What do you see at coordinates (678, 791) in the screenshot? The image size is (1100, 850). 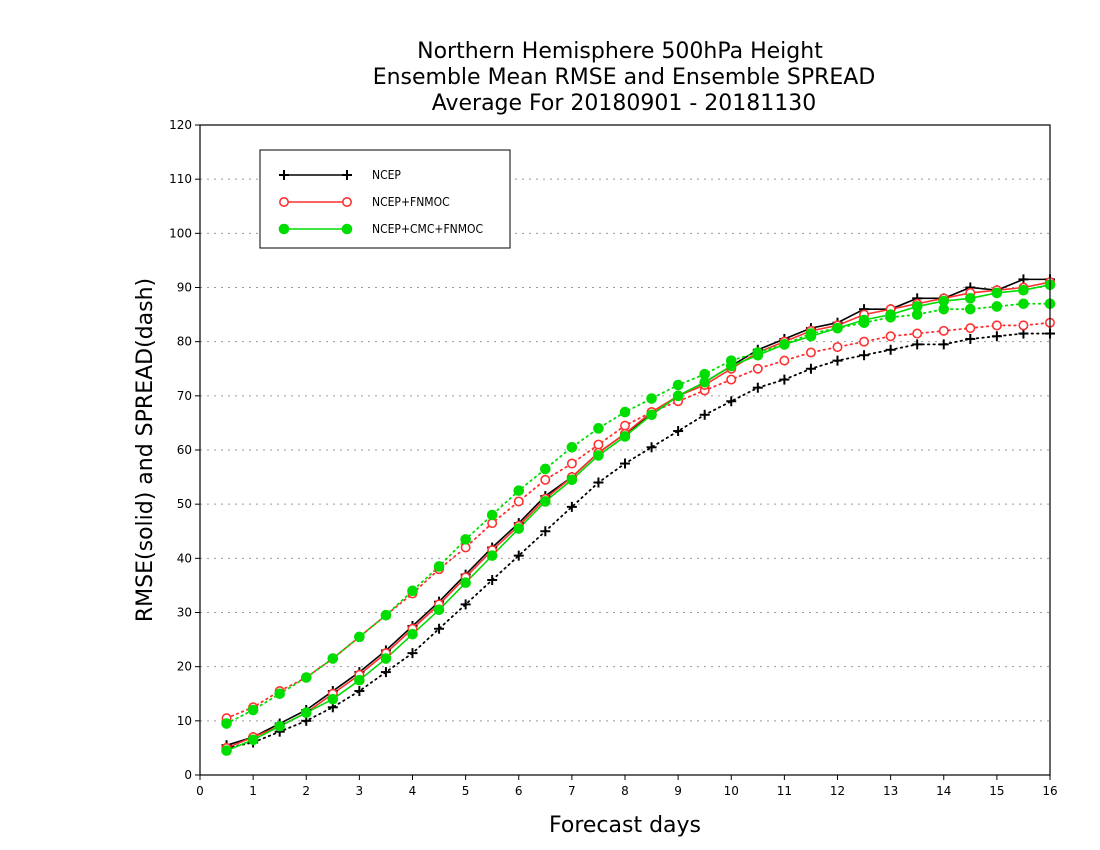 I see `x-tick-label: 9` at bounding box center [678, 791].